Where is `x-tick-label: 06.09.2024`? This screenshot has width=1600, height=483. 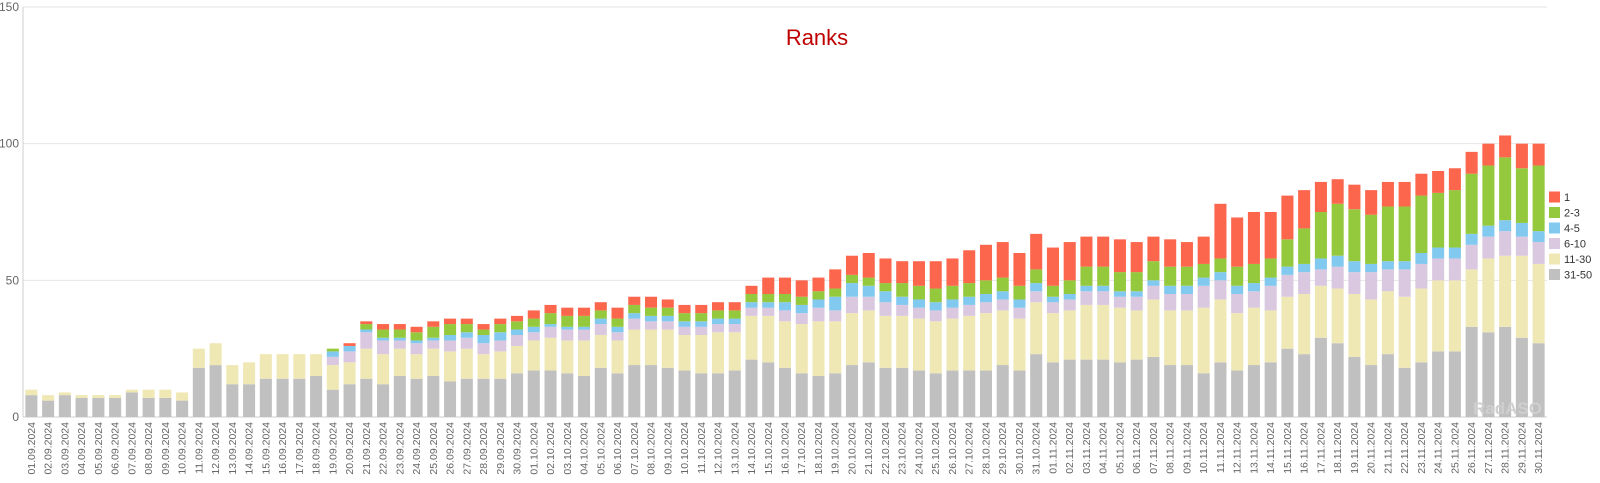
x-tick-label: 06.09.2024 is located at coordinates (116, 448).